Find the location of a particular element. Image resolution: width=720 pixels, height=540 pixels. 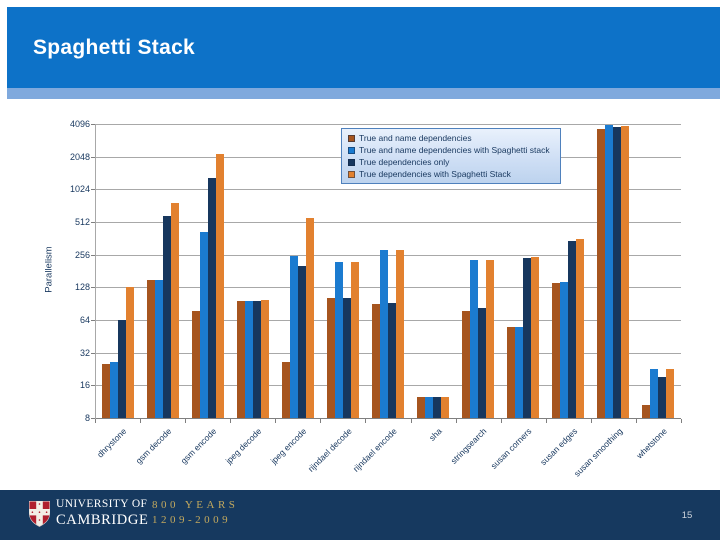

legend-label: True dependencies only is located at coordinates (404, 162).